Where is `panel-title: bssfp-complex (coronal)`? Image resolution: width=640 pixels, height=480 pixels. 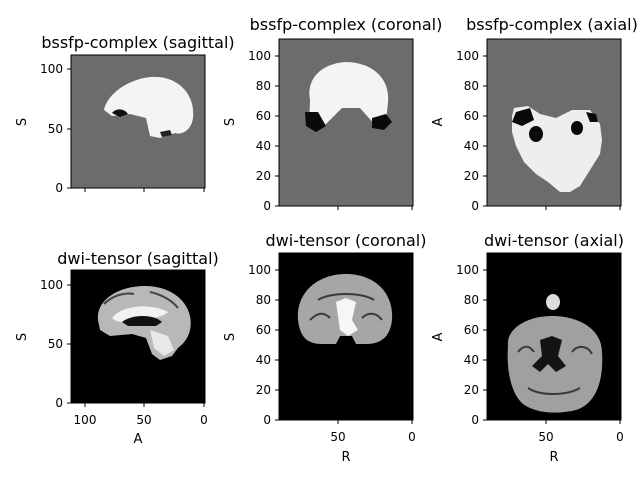 panel-title: bssfp-complex (coronal) is located at coordinates (346, 24).